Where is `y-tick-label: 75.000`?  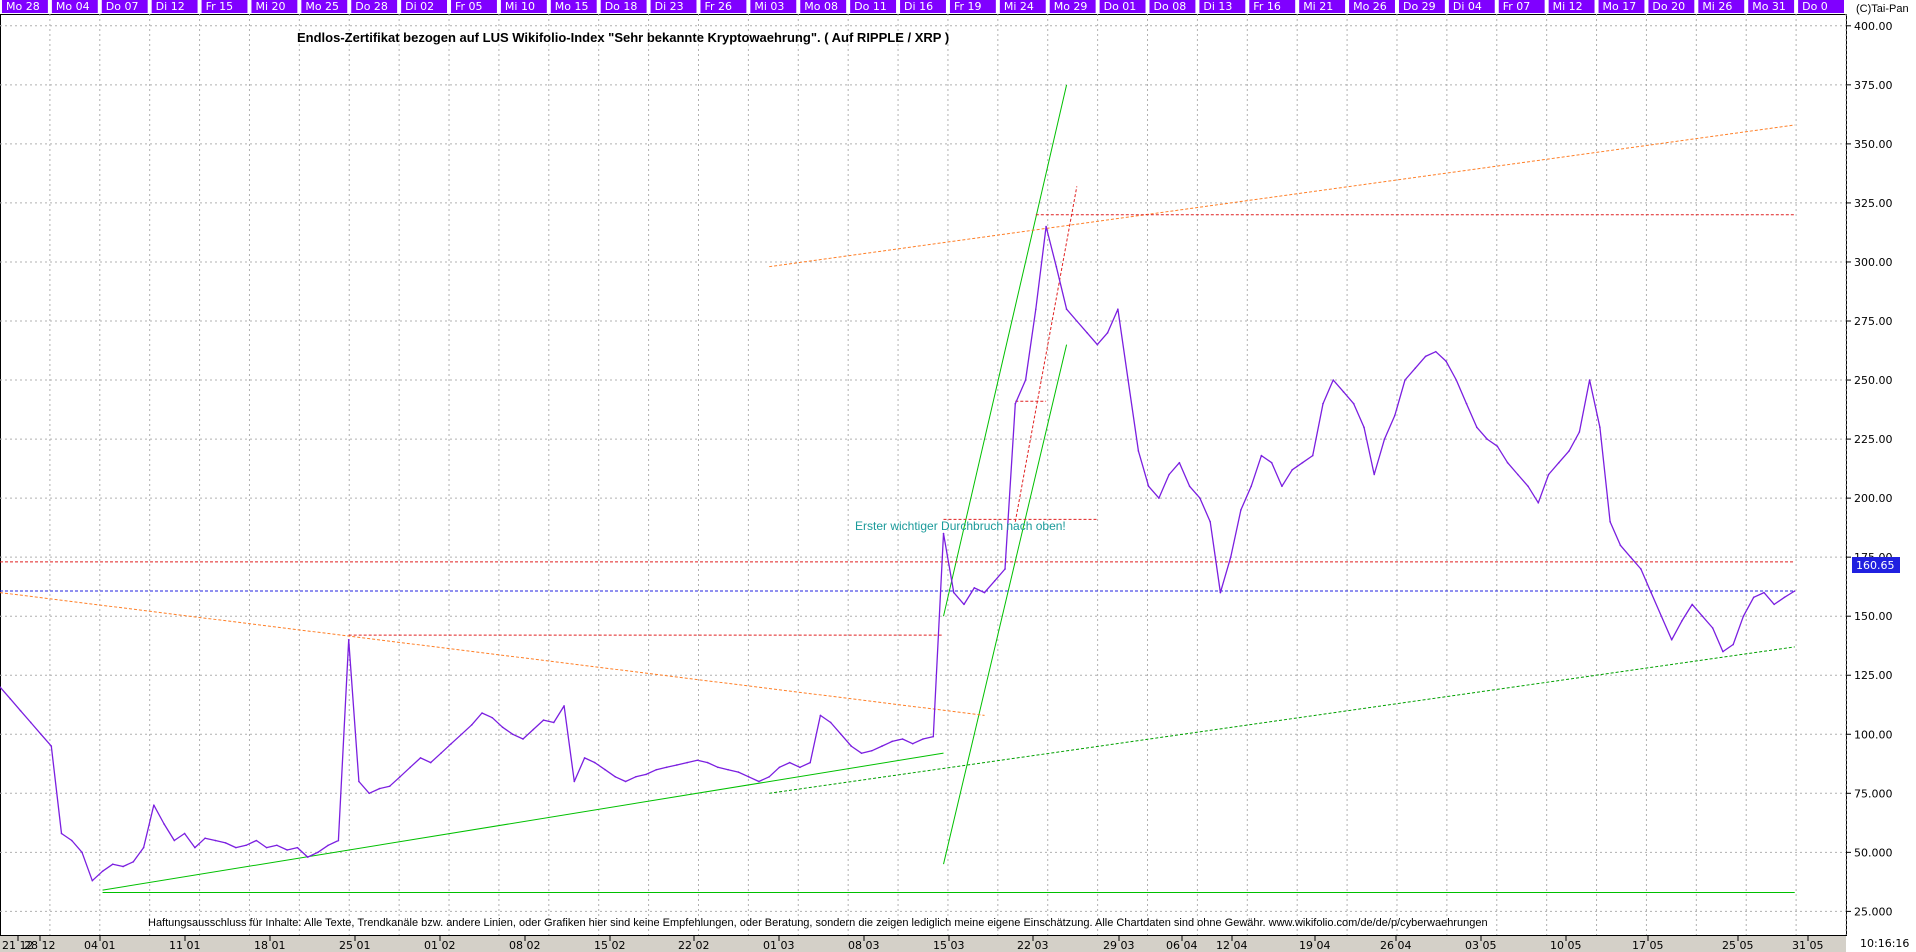 y-tick-label: 75.000 is located at coordinates (1873, 793).